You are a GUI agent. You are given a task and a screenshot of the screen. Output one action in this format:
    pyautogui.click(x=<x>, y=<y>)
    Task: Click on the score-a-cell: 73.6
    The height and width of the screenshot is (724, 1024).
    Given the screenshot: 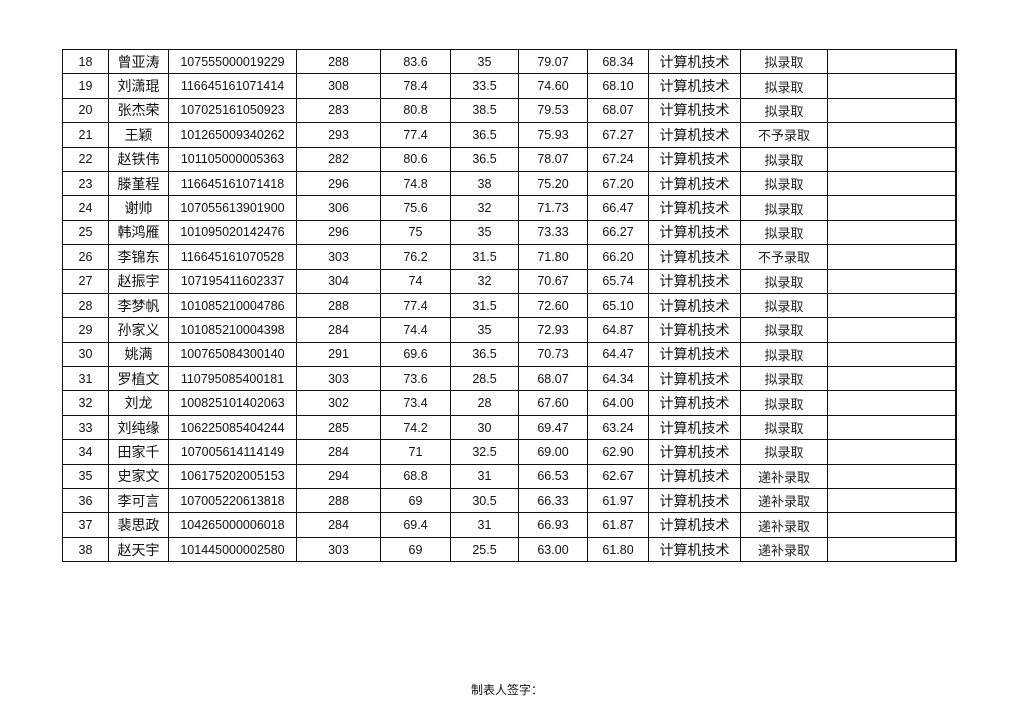 What is the action you would take?
    pyautogui.click(x=415, y=379)
    